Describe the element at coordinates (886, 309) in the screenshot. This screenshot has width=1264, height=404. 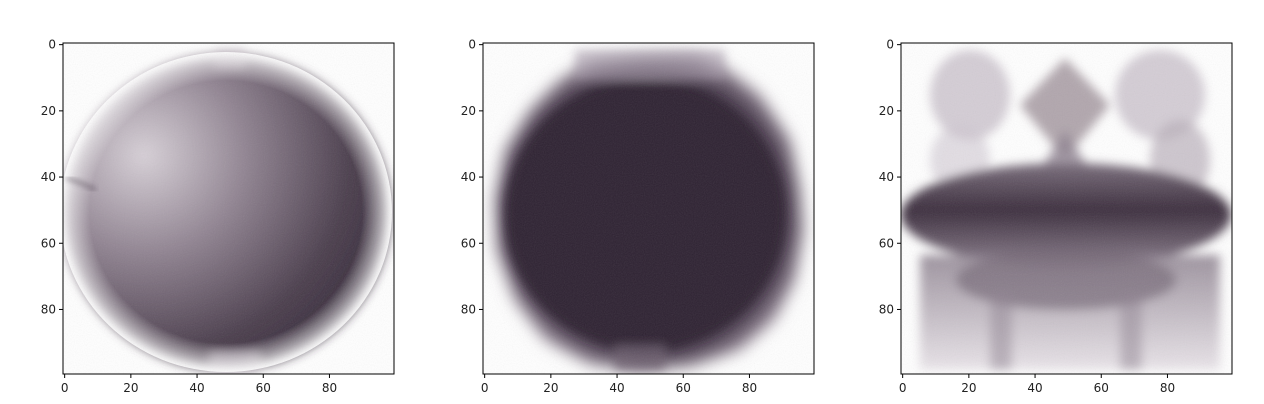
I see `panel-3-y-tick-label: 80` at that location.